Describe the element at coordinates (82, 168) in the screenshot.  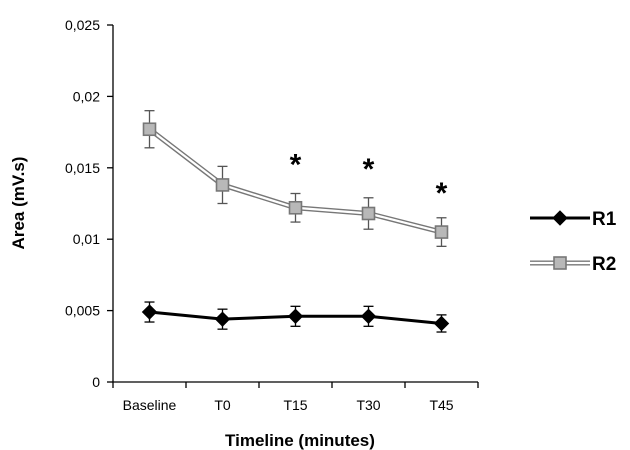
I see `y-tick-label: 0,015` at that location.